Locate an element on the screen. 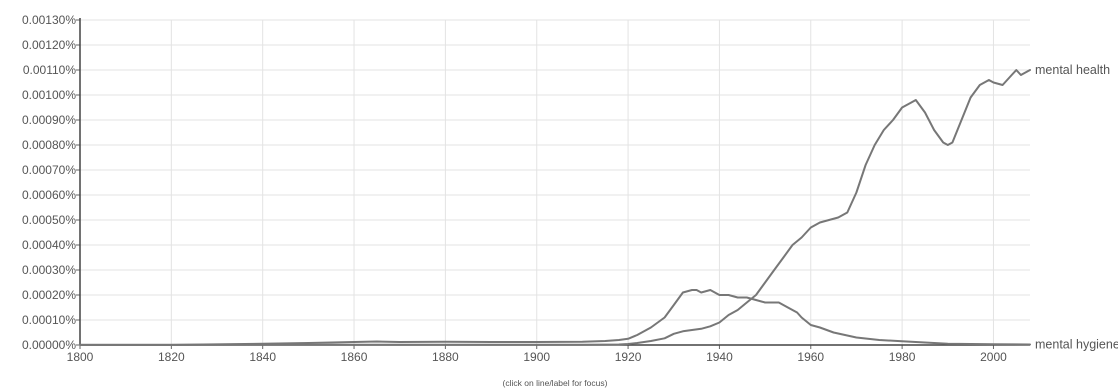  y-tick-label: 0.00100% is located at coordinates (49, 95).